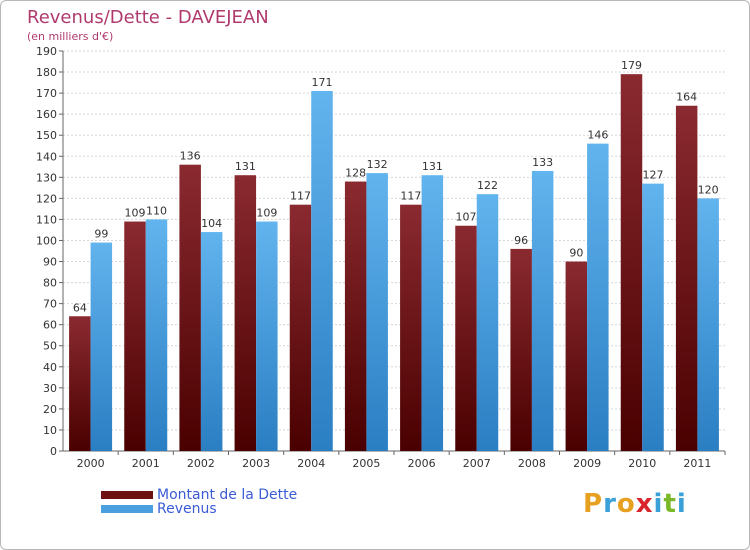 The image size is (750, 550). What do you see at coordinates (50, 304) in the screenshot?
I see `y-tick-label: 70` at bounding box center [50, 304].